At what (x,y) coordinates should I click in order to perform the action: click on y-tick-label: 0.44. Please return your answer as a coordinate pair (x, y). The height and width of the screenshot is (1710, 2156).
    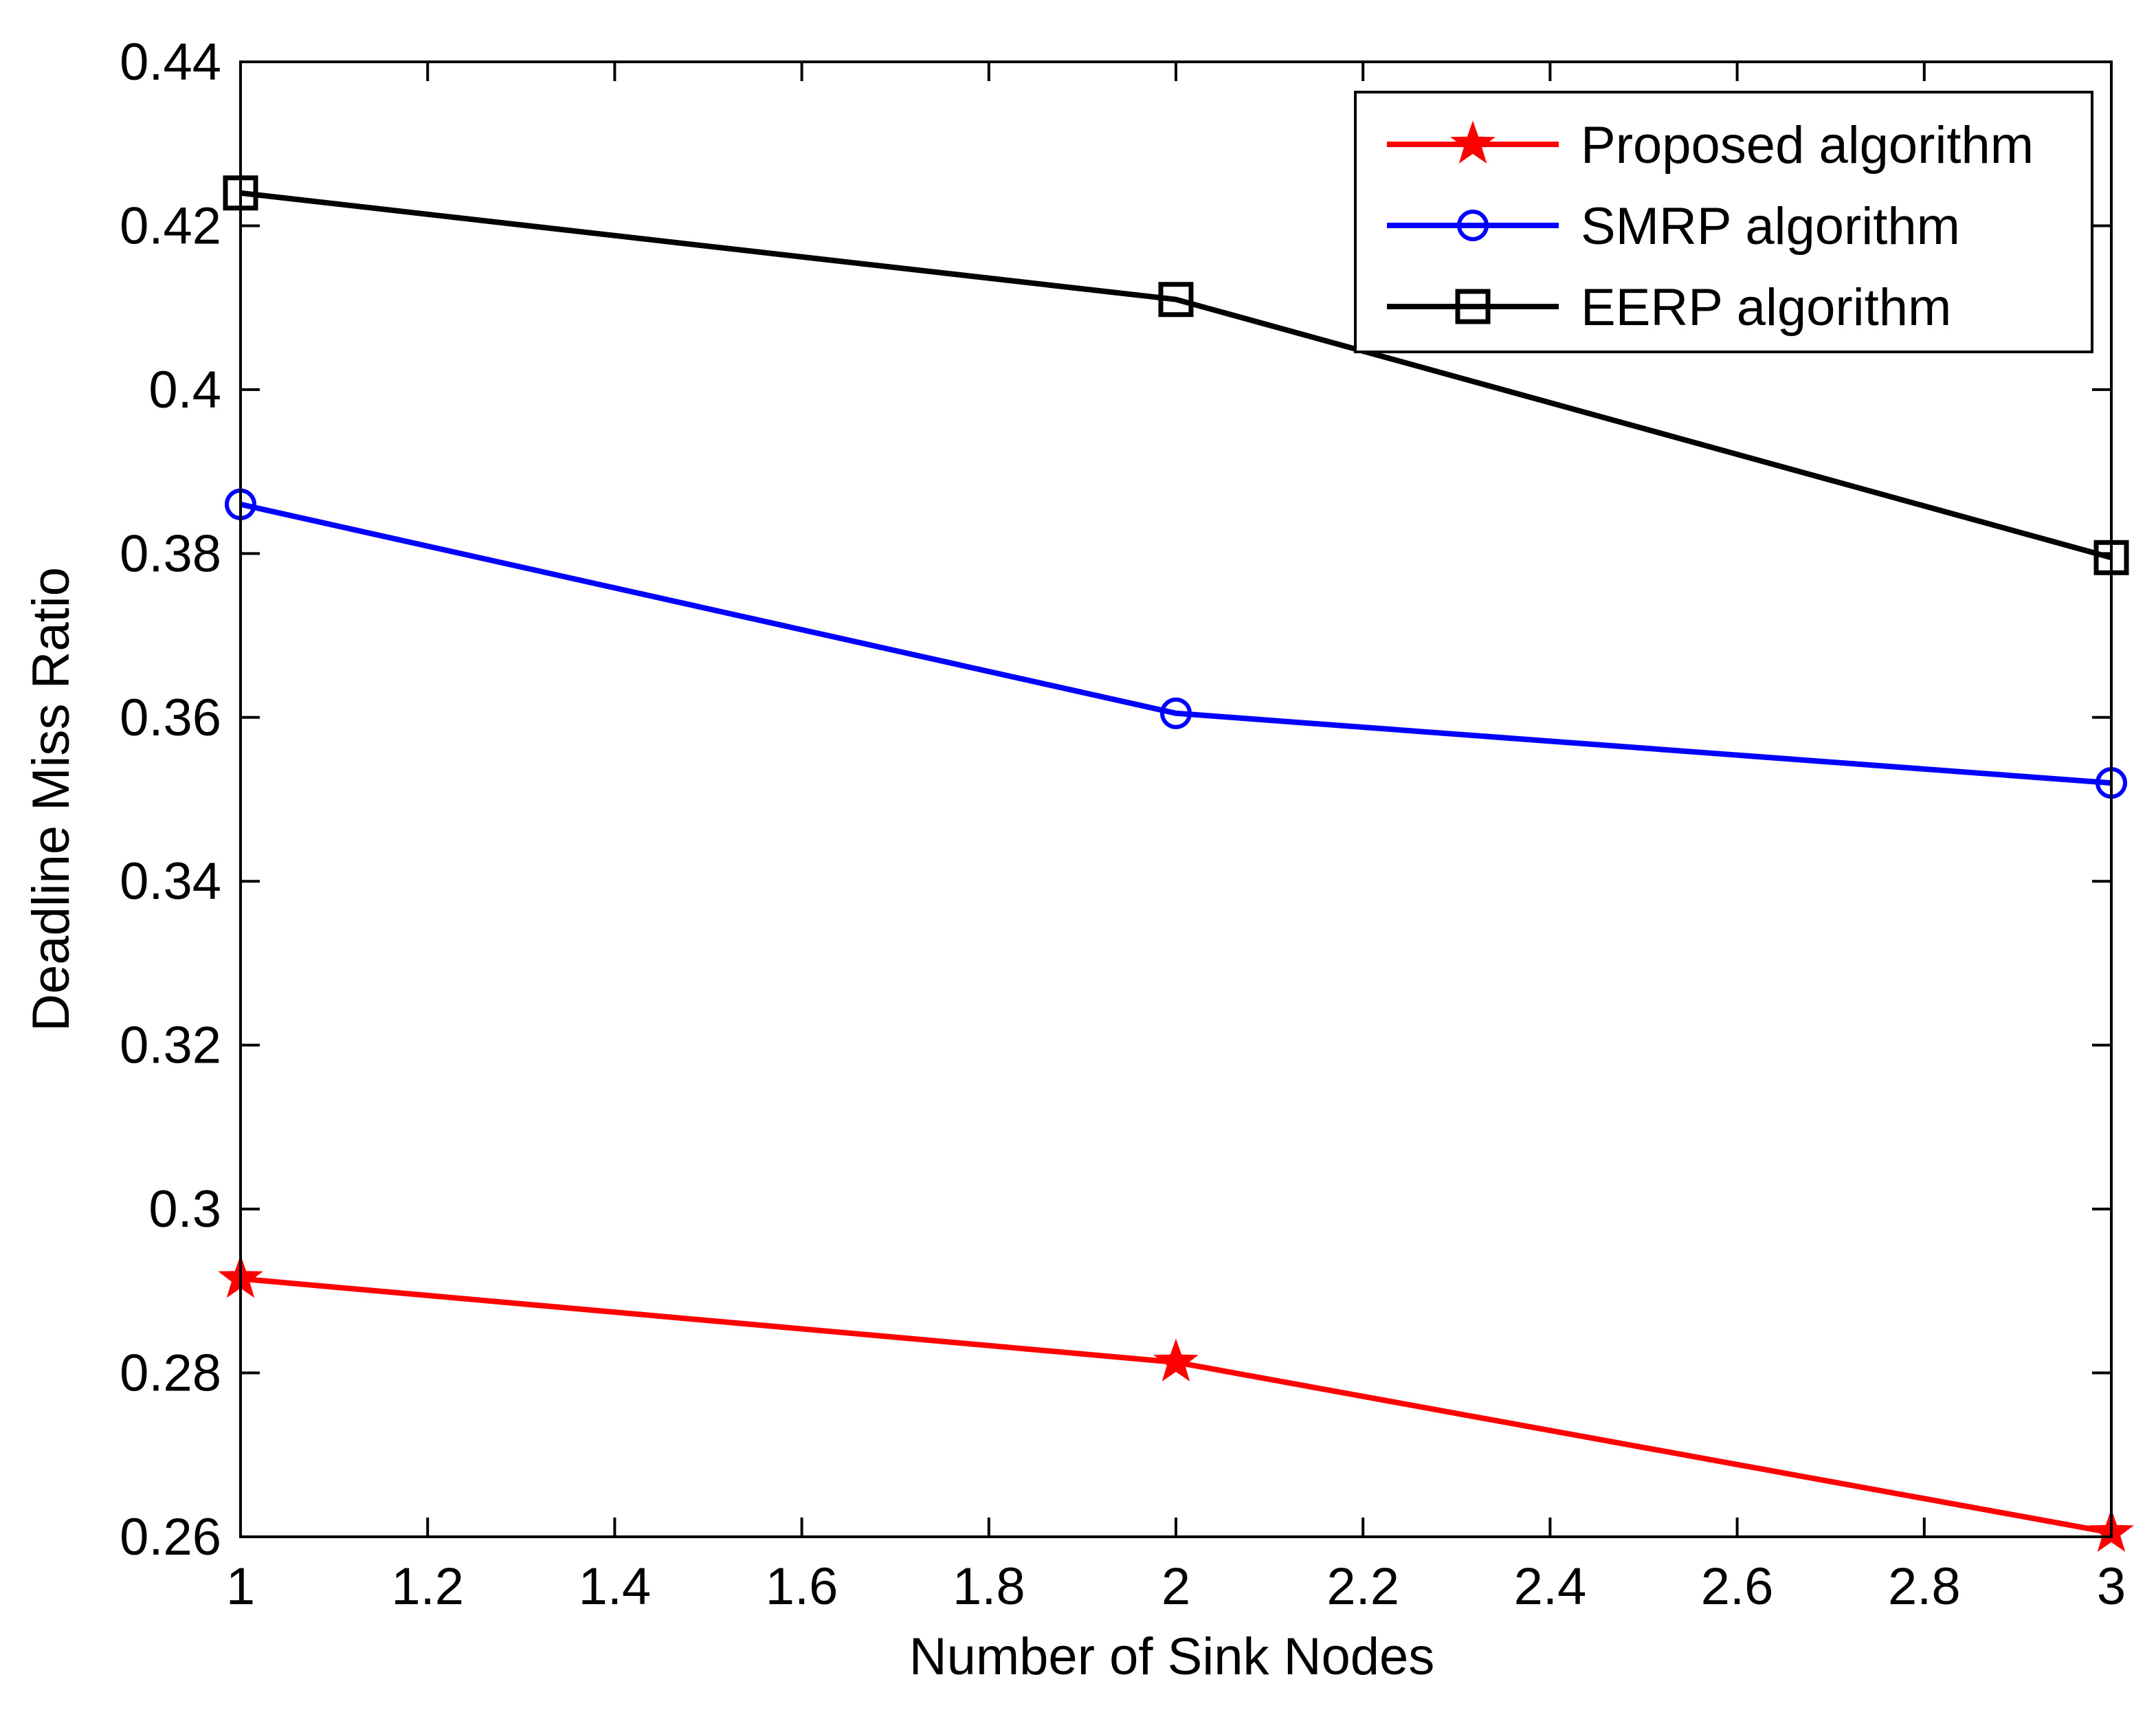
    Looking at the image, I should click on (170, 62).